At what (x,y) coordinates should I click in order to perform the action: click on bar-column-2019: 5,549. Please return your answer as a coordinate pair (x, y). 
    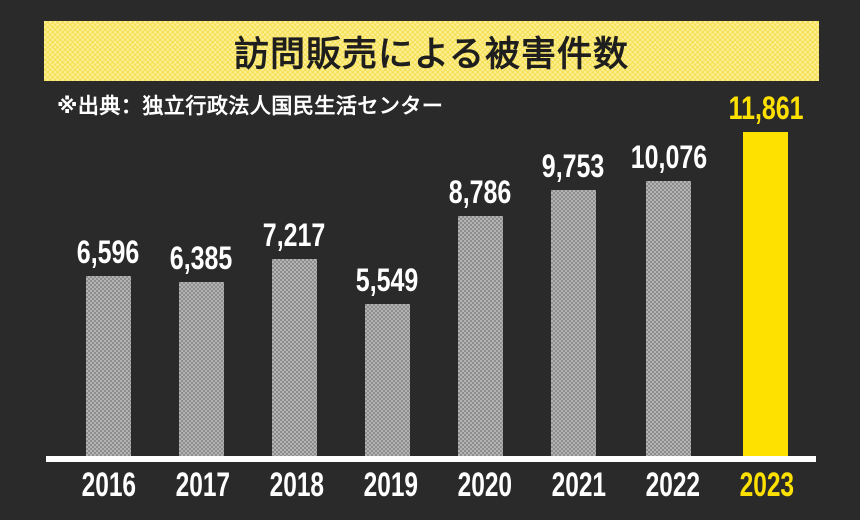
    Looking at the image, I should click on (387, 360).